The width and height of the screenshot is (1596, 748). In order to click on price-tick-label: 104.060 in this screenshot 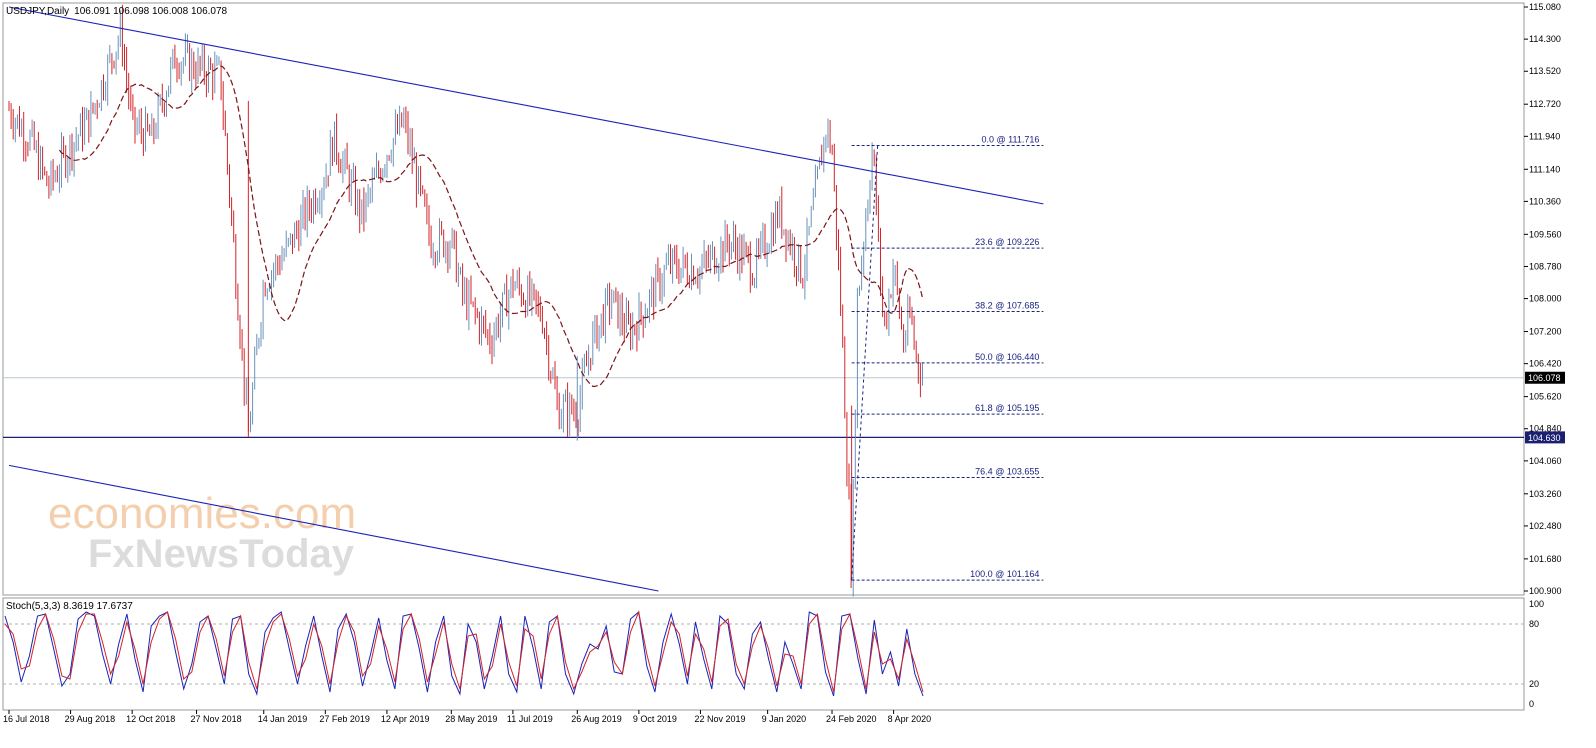, I will do `click(1545, 461)`.